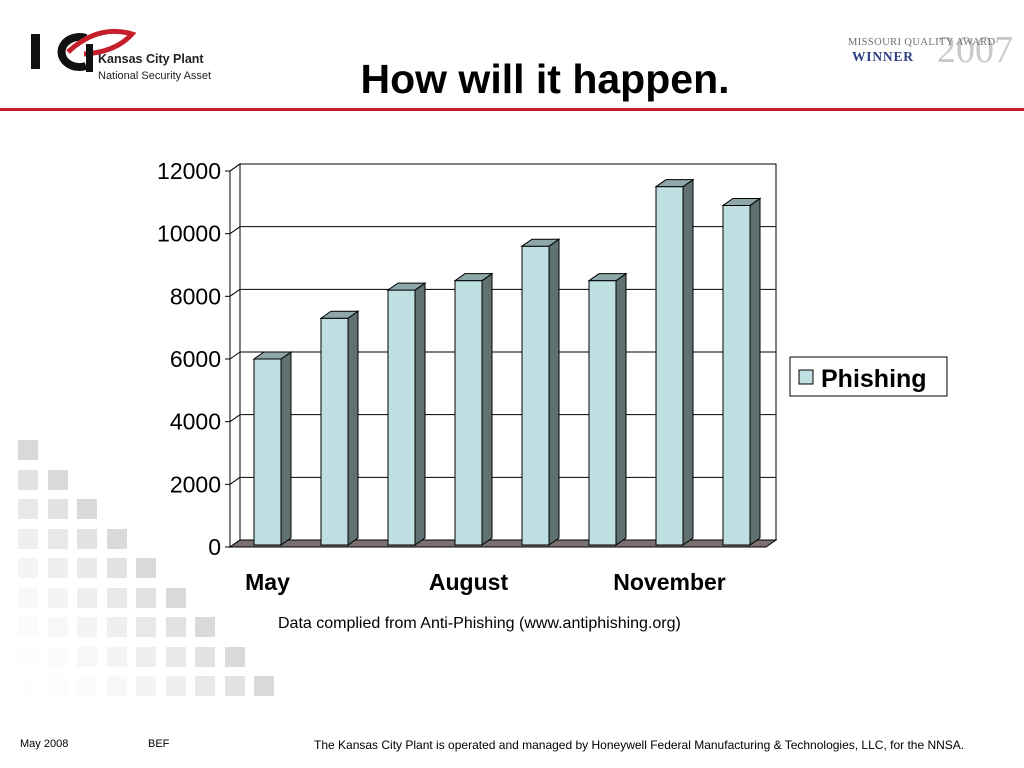 The height and width of the screenshot is (768, 1024). What do you see at coordinates (189, 171) in the screenshot?
I see `y-tick-label: 12000` at bounding box center [189, 171].